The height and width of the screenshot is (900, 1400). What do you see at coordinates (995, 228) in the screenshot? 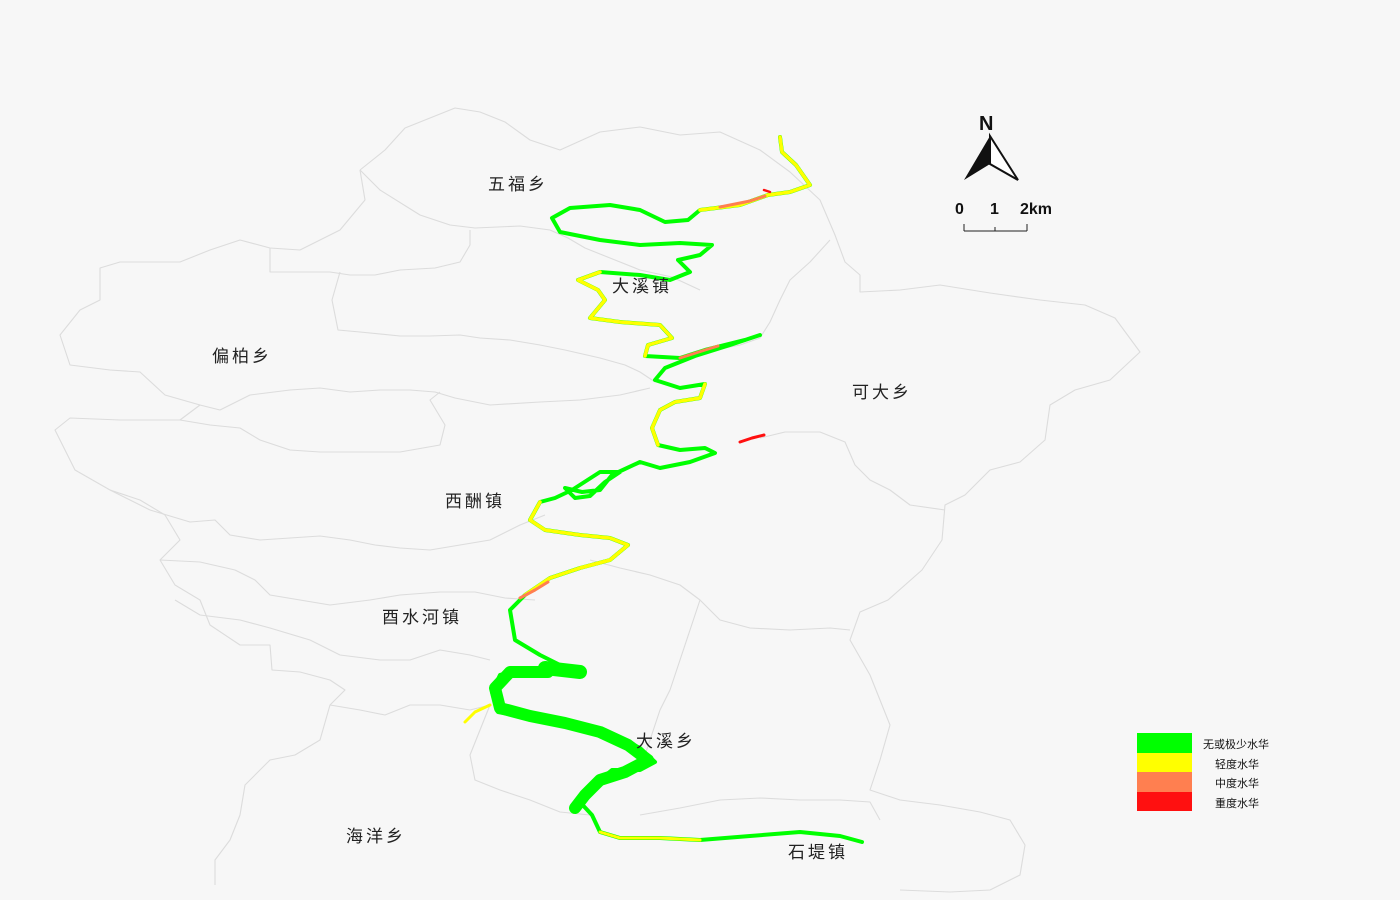
I see `scale-bar` at bounding box center [995, 228].